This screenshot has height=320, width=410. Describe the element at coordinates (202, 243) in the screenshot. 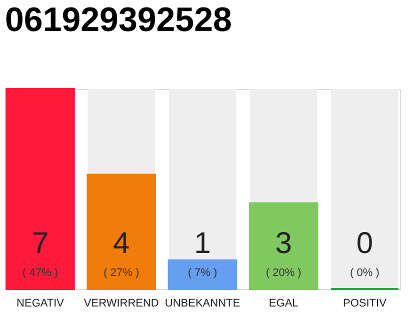

I see `data-label: 1` at that location.